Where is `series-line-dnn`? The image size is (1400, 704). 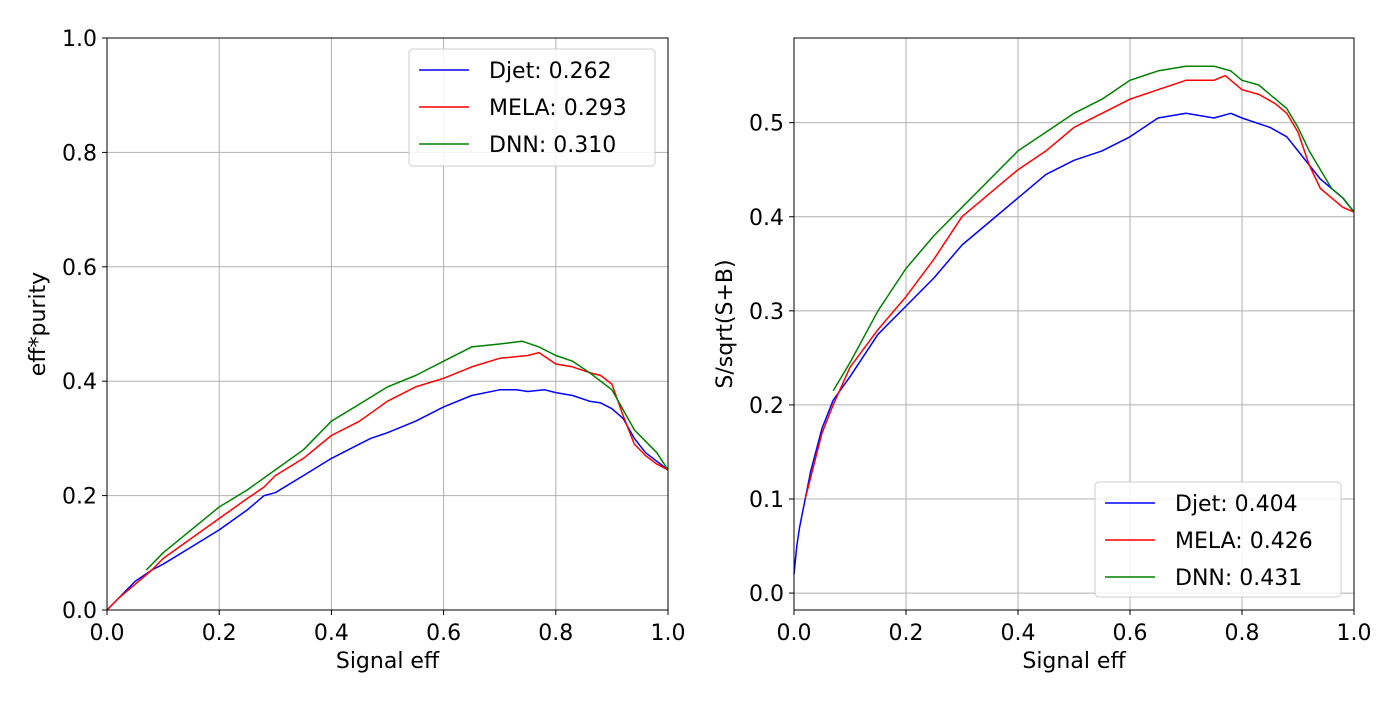
series-line-dnn is located at coordinates (407, 455).